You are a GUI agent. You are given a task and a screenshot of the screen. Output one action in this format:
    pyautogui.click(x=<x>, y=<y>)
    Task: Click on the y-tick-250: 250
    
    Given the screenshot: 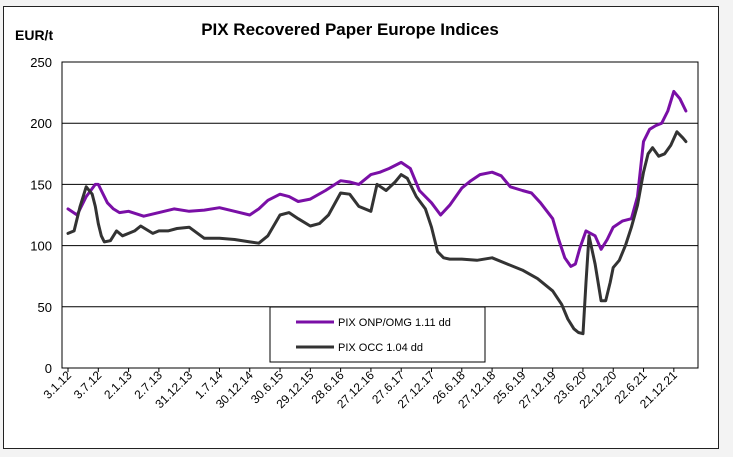 What is the action you would take?
    pyautogui.click(x=41, y=62)
    